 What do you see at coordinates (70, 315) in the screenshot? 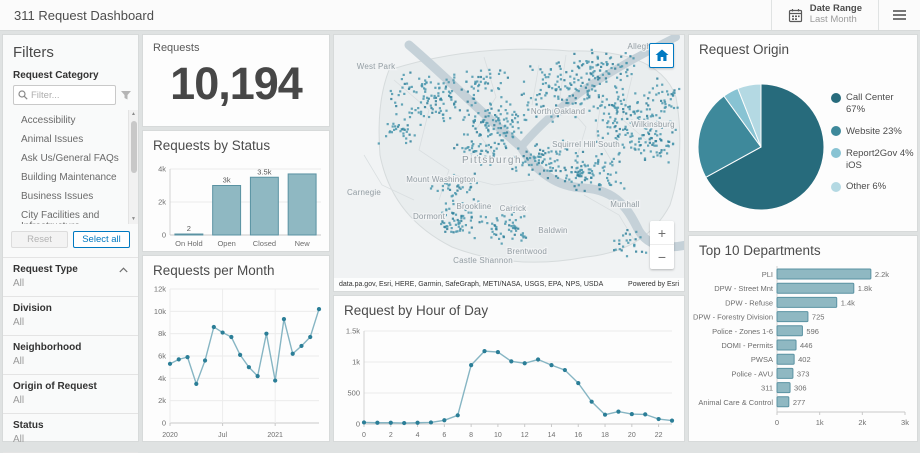
I see `filter-section-division: Division All` at bounding box center [70, 315].